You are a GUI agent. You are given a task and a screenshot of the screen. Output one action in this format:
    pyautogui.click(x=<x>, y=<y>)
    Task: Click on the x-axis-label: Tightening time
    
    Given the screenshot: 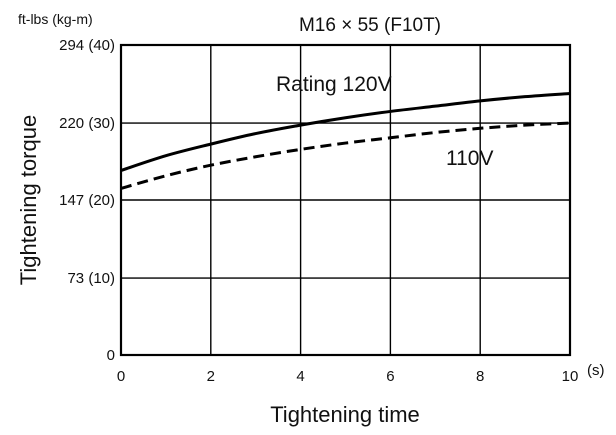 What is the action you would take?
    pyautogui.click(x=345, y=414)
    